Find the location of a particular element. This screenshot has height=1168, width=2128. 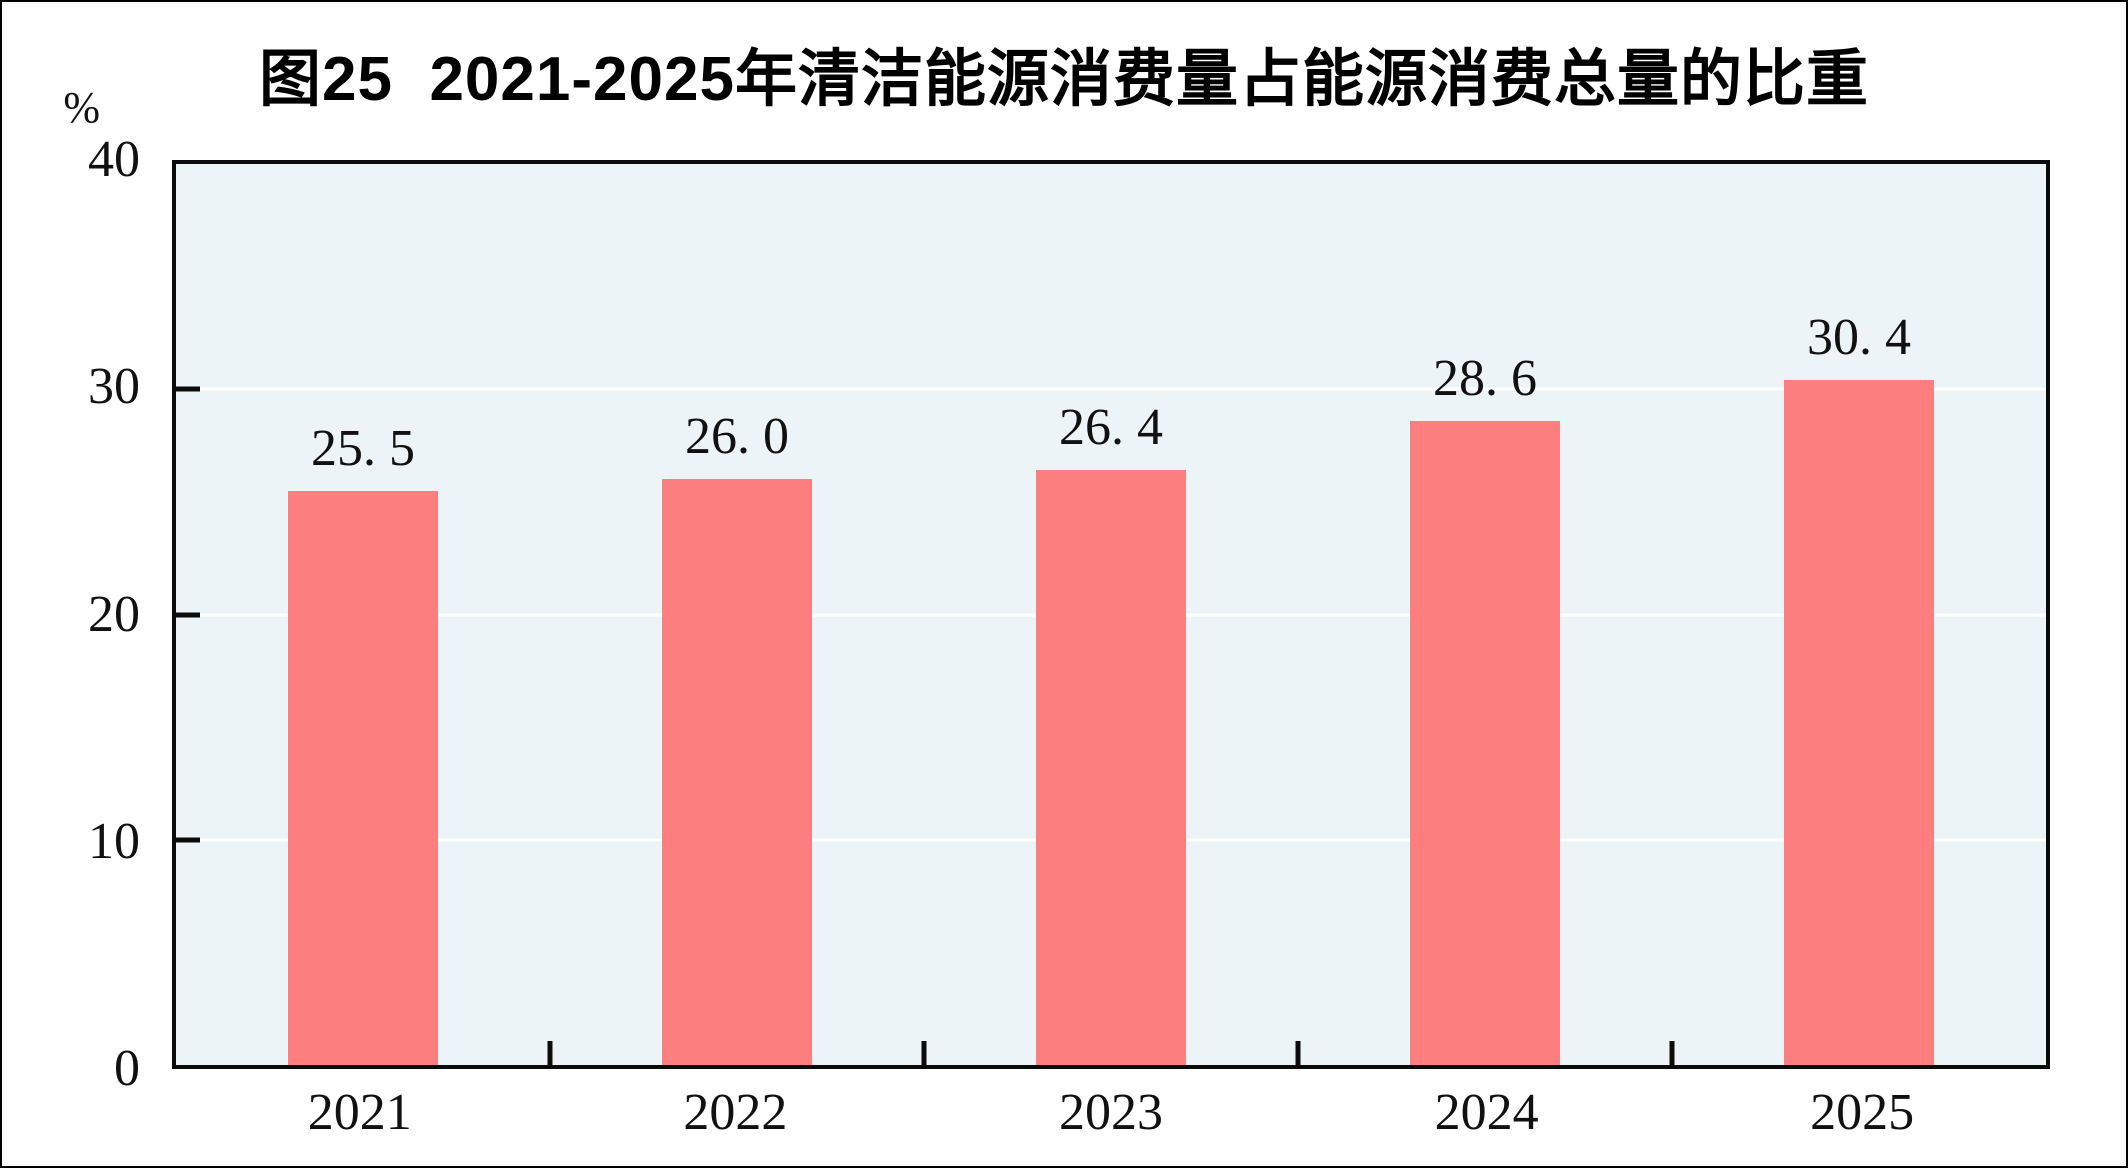

y-tick-label: 0 is located at coordinates (127, 1068).